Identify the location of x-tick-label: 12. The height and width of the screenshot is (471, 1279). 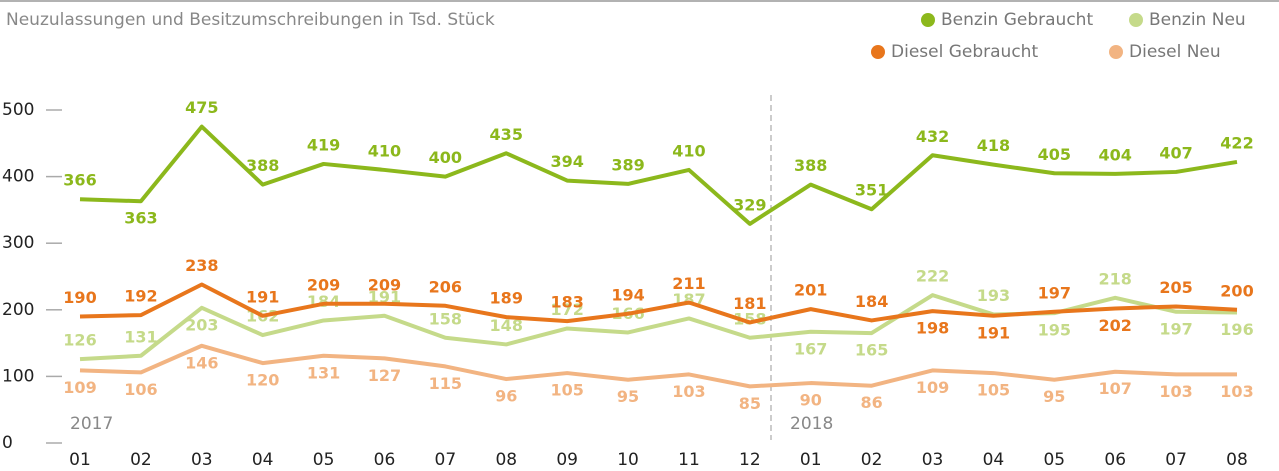
(750, 460).